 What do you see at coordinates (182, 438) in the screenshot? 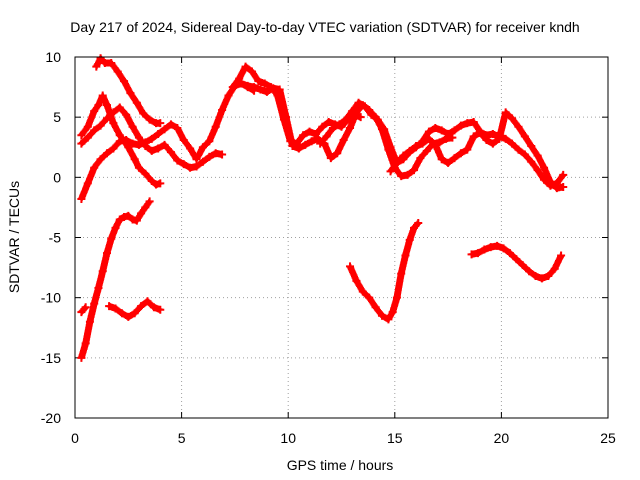
I see `x-tick-label: 5` at bounding box center [182, 438].